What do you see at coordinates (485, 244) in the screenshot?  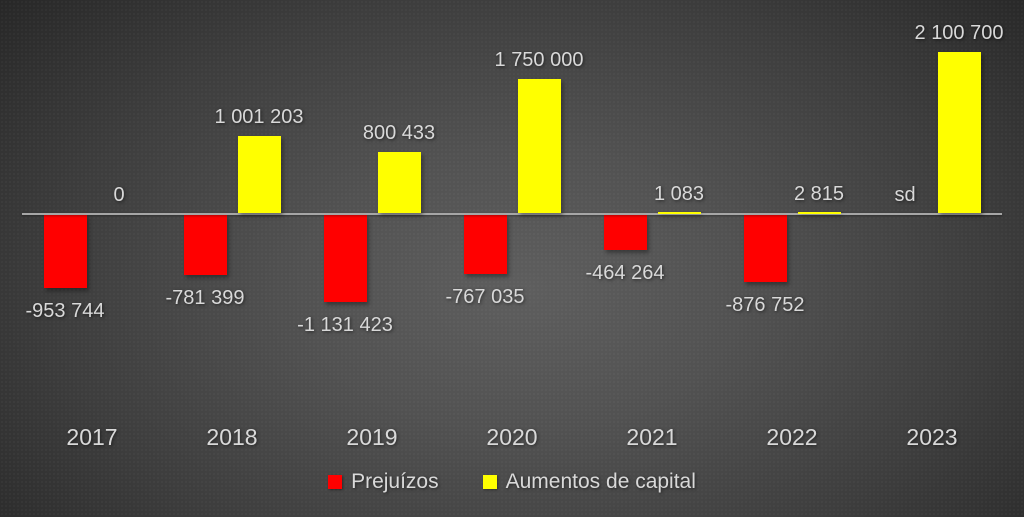 I see `bar-prejuizos-2020` at bounding box center [485, 244].